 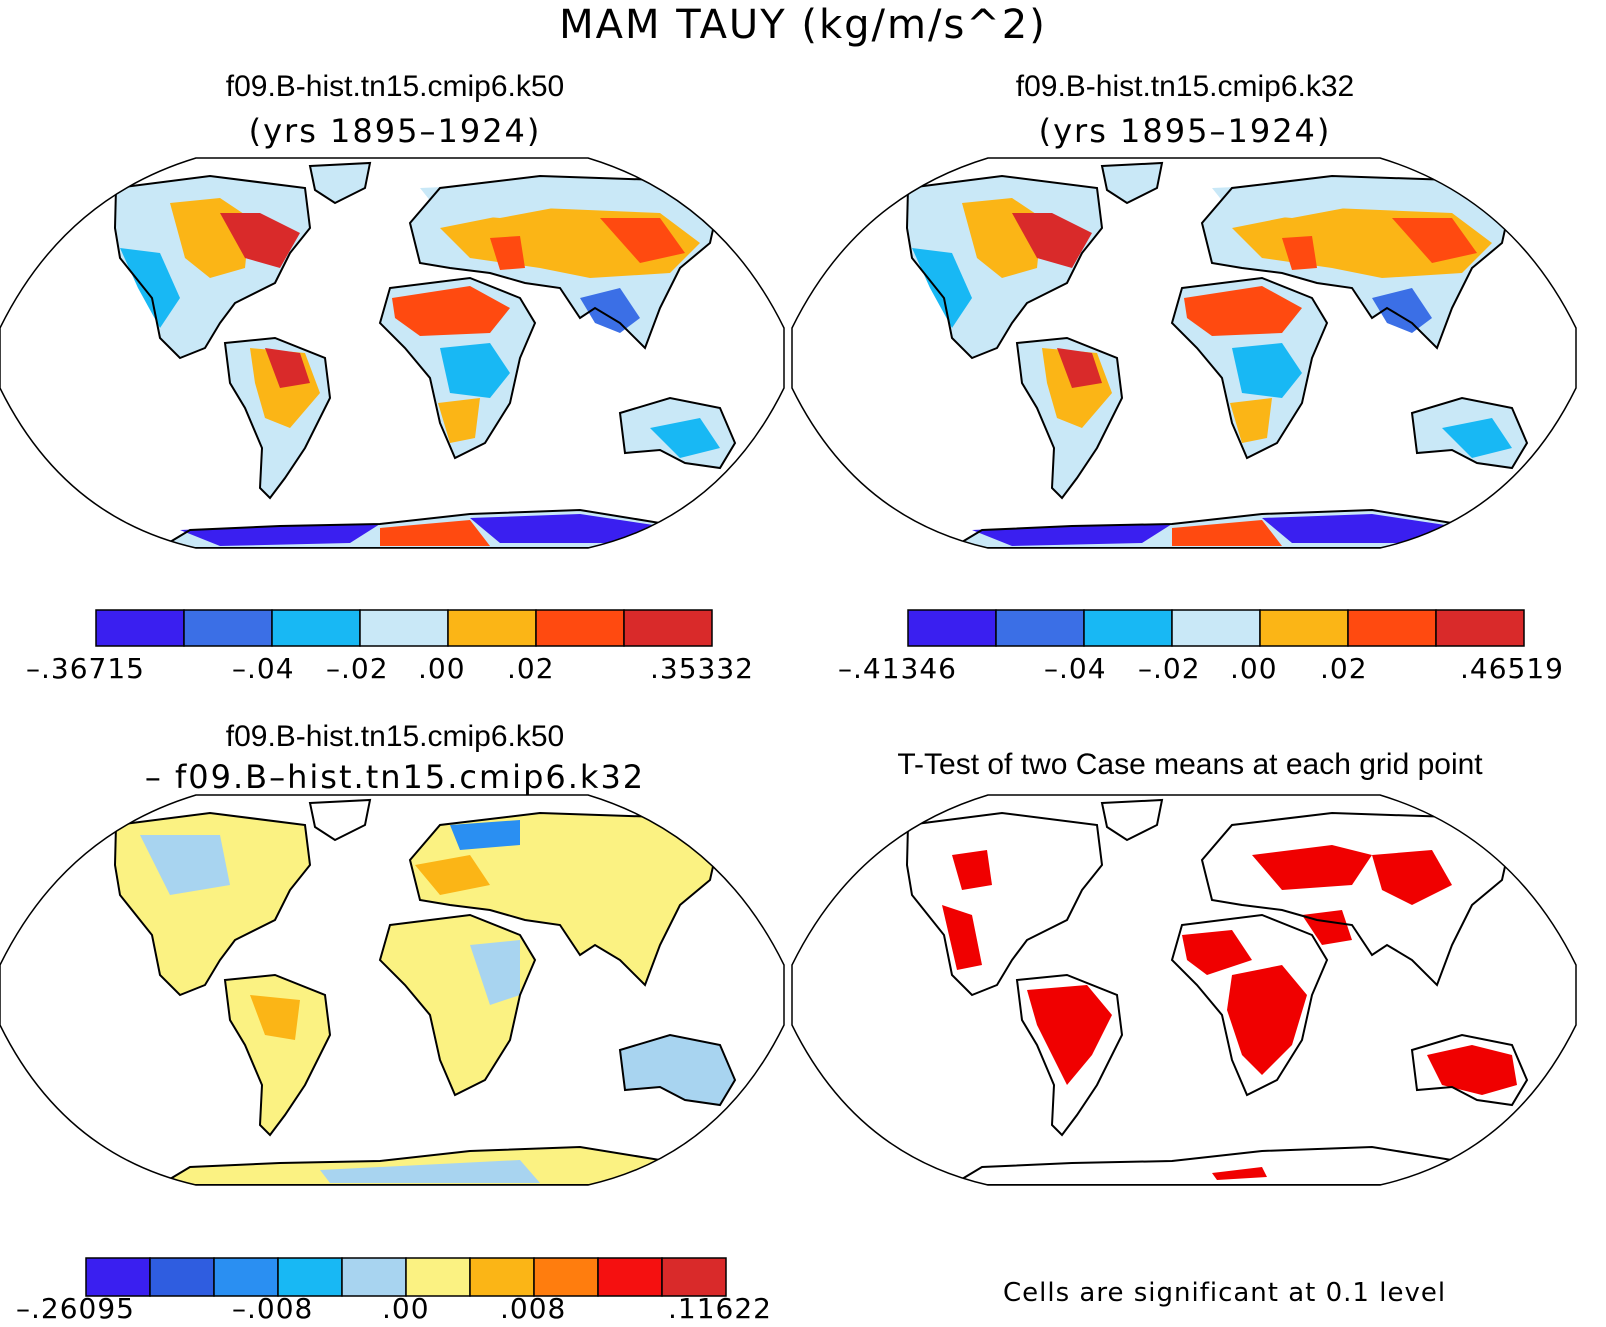 What do you see at coordinates (263, 668) in the screenshot?
I see `colorbar-1-label: –.04` at bounding box center [263, 668].